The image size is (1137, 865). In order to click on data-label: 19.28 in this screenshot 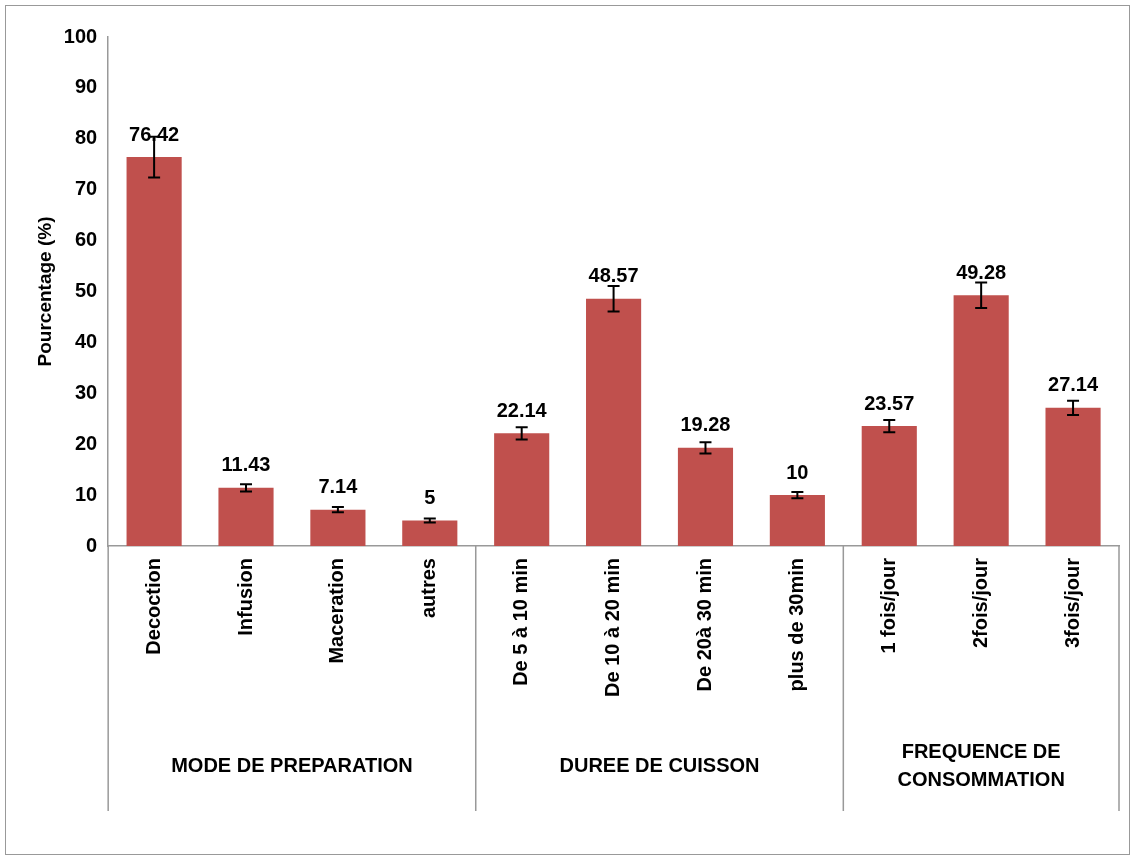, I will do `click(705, 424)`.